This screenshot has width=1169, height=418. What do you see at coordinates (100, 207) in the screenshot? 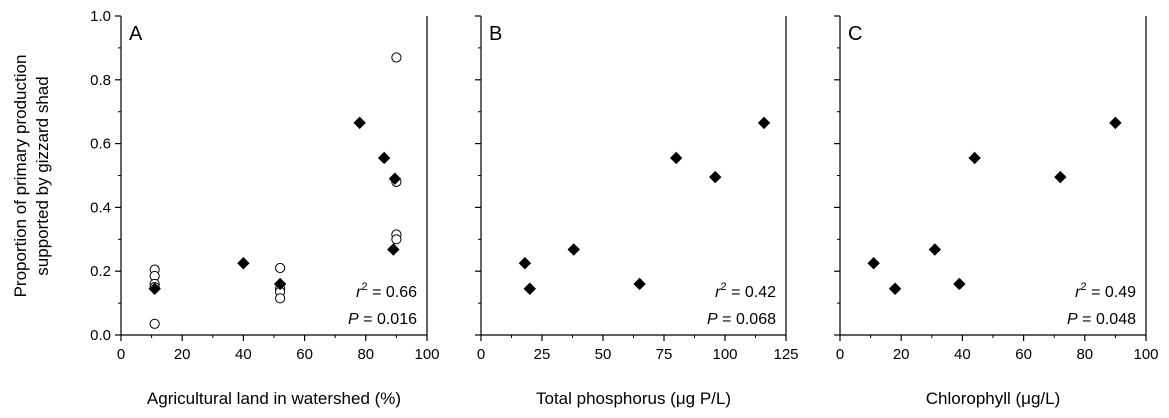
I see `panel-a-y-tick-label: 0.4` at bounding box center [100, 207].